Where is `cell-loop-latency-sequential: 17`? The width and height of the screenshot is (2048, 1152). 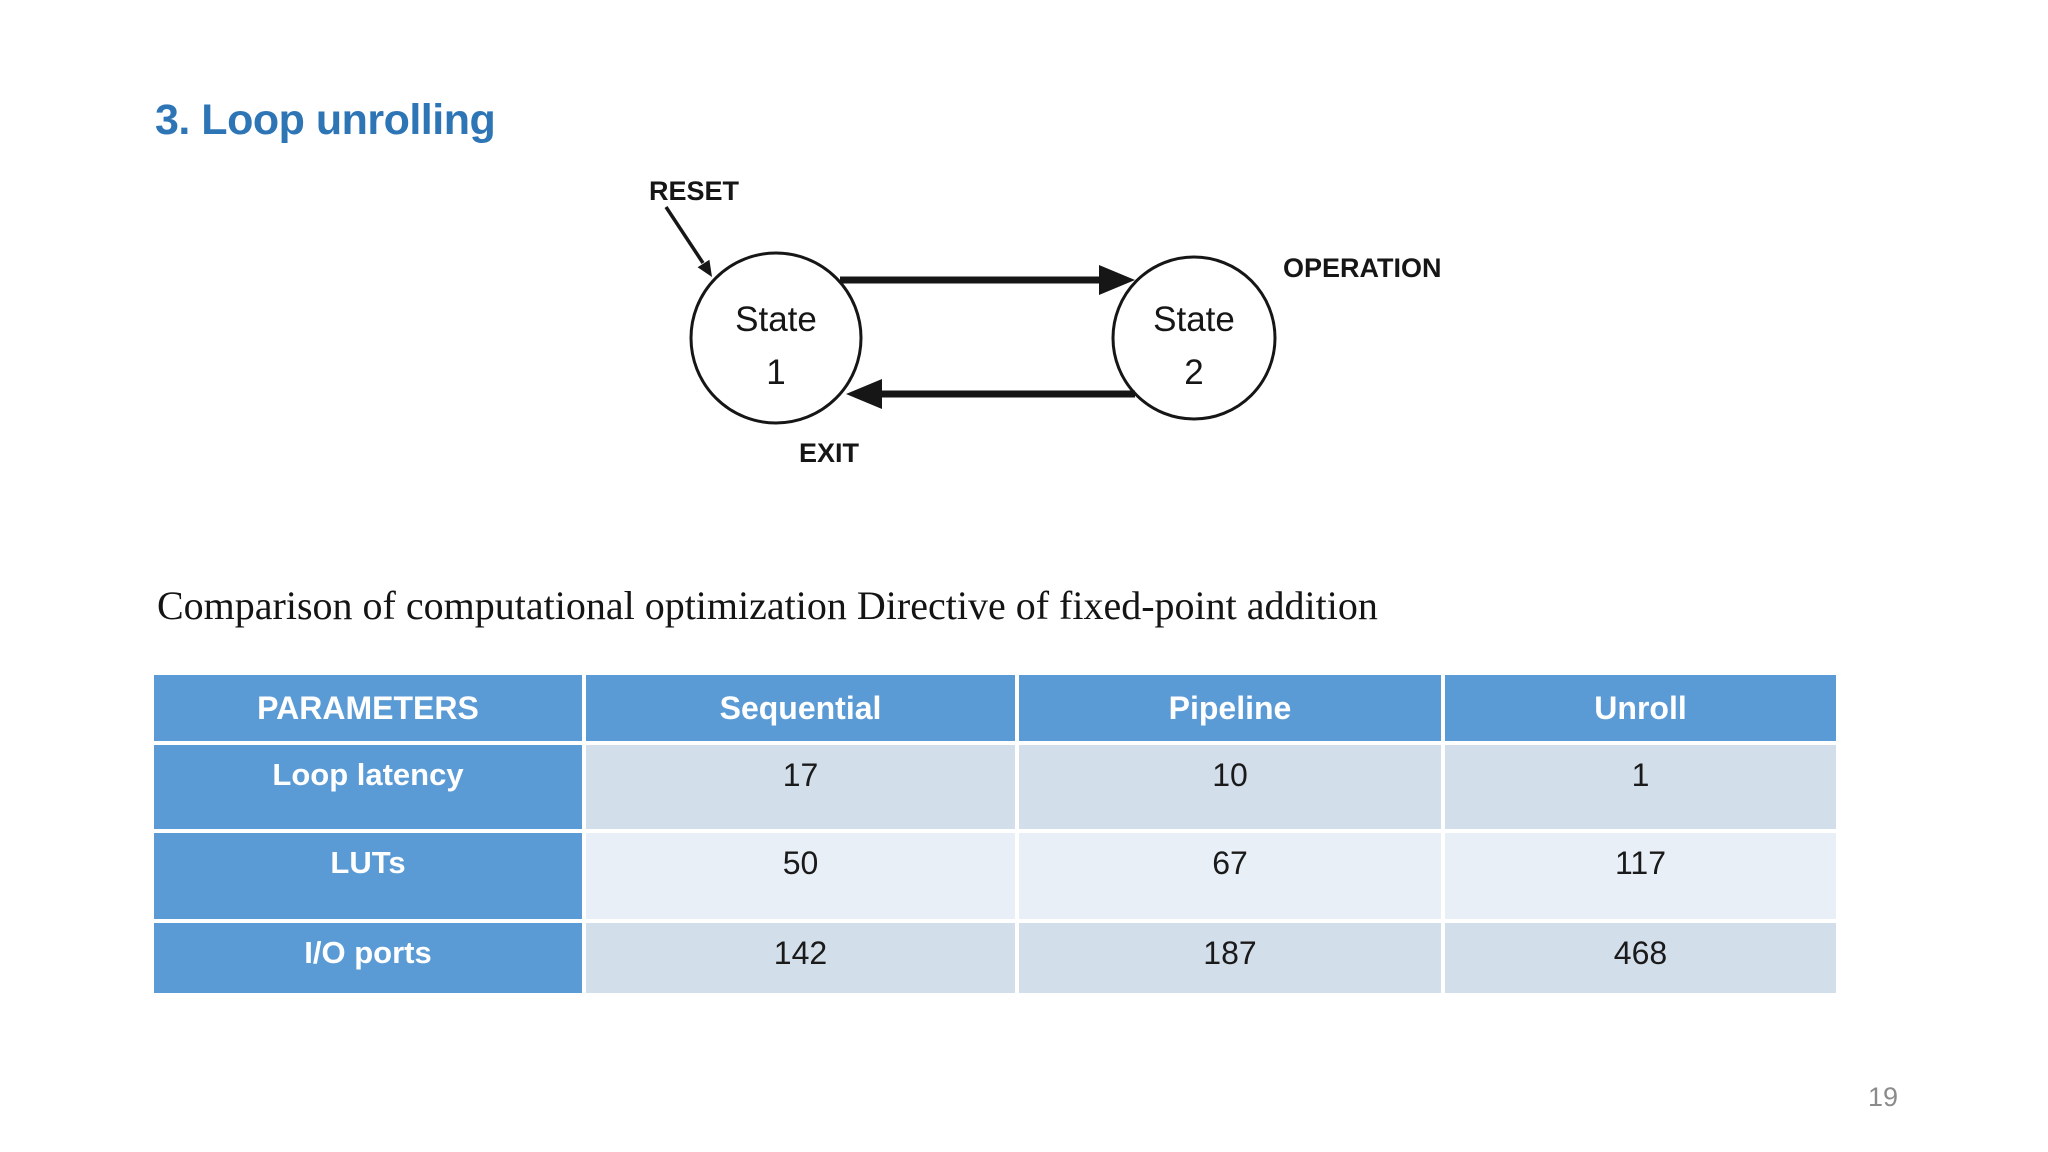
cell-loop-latency-sequential: 17 is located at coordinates (800, 787).